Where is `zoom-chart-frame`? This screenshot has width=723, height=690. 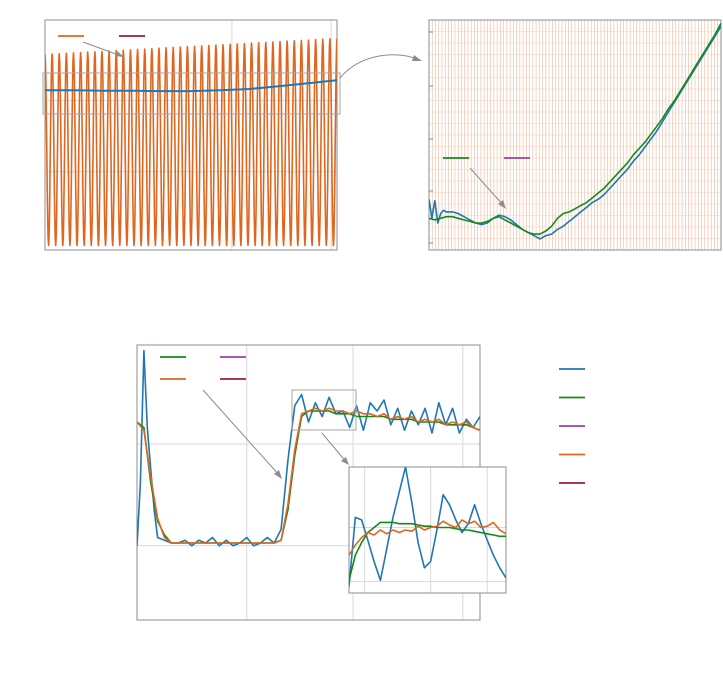 zoom-chart-frame is located at coordinates (575, 135).